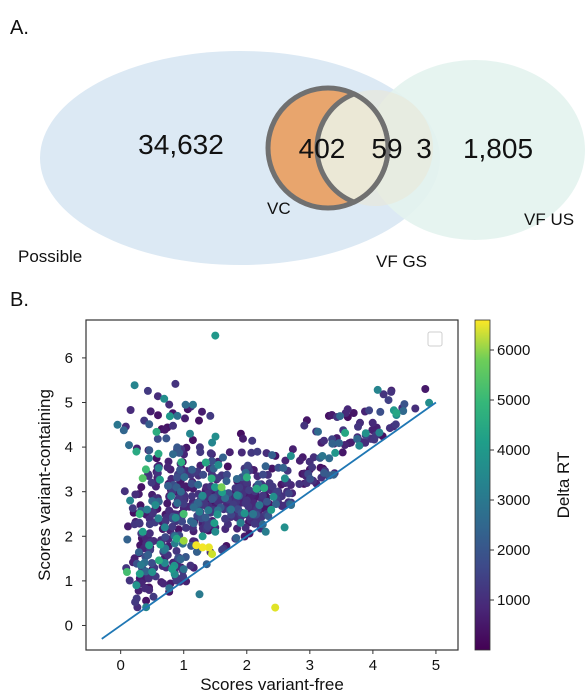  Describe the element at coordinates (181, 144) in the screenshot. I see `count-possible-only: 34,632` at that location.